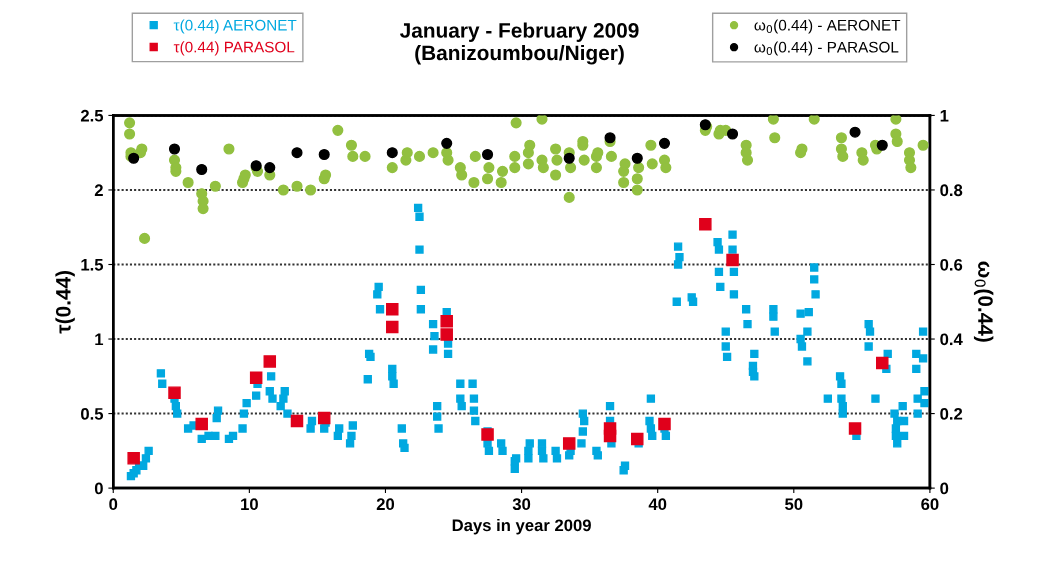  What do you see at coordinates (951, 264) in the screenshot?
I see `y2-tick-label: 0.6` at bounding box center [951, 264].